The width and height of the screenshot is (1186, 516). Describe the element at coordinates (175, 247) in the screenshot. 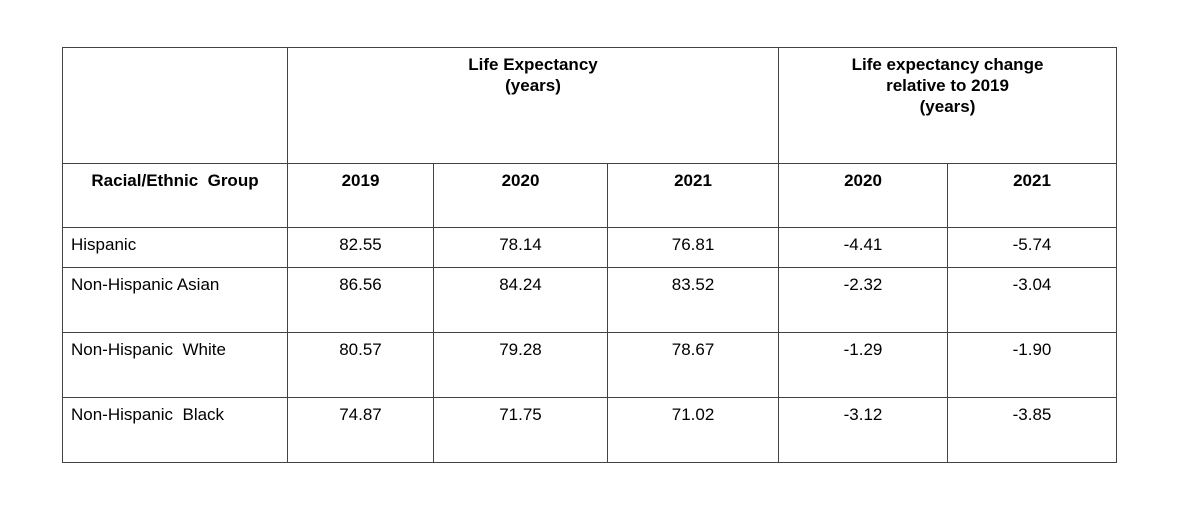

I see `row-label-hispanic: Hispanic` at that location.